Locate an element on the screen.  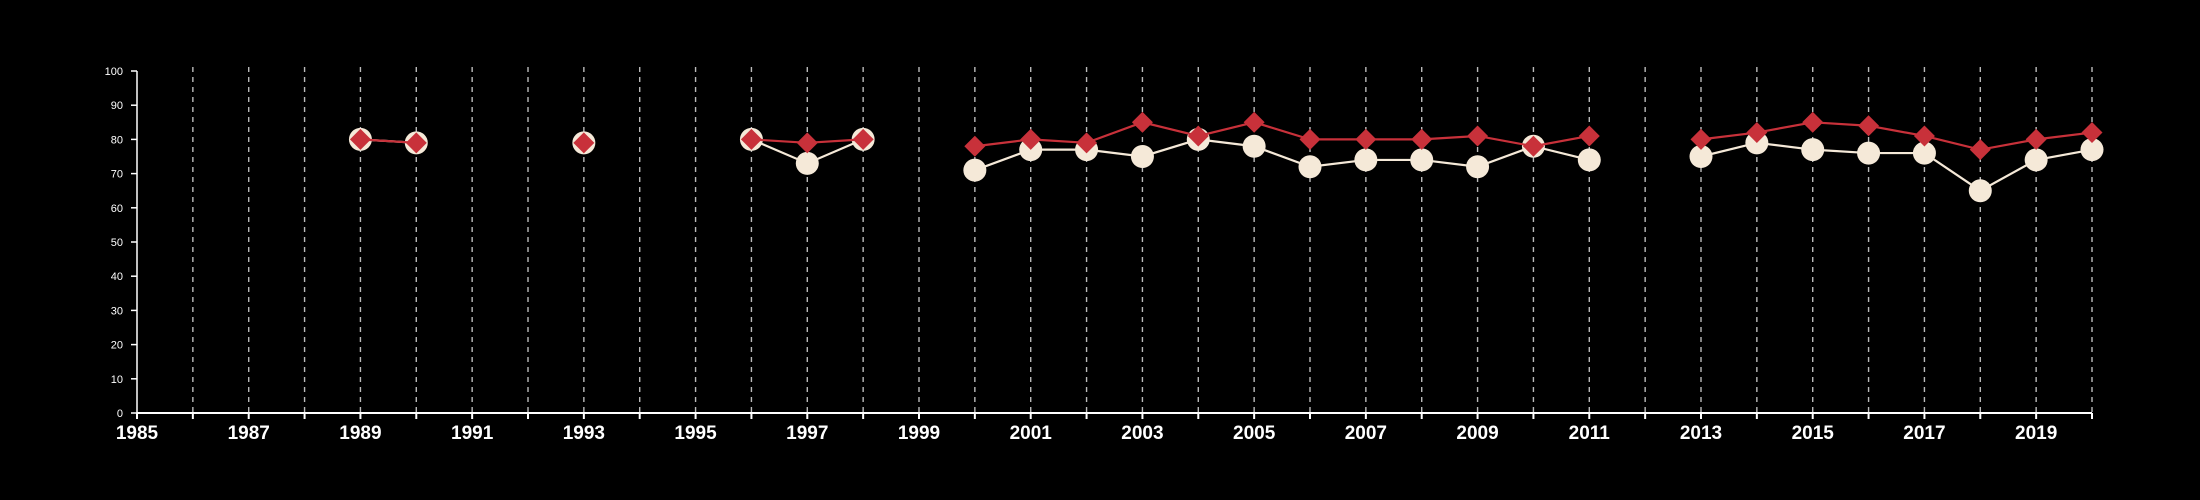
x-tick-label: 2017 is located at coordinates (1924, 433).